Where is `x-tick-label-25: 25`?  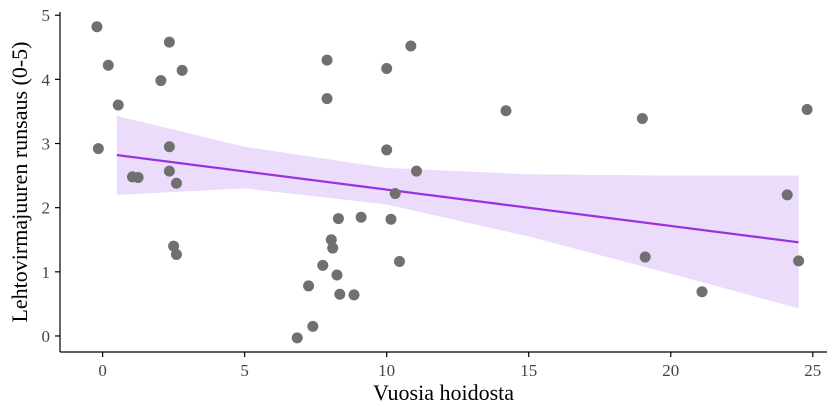
x-tick-label-25: 25 is located at coordinates (812, 370).